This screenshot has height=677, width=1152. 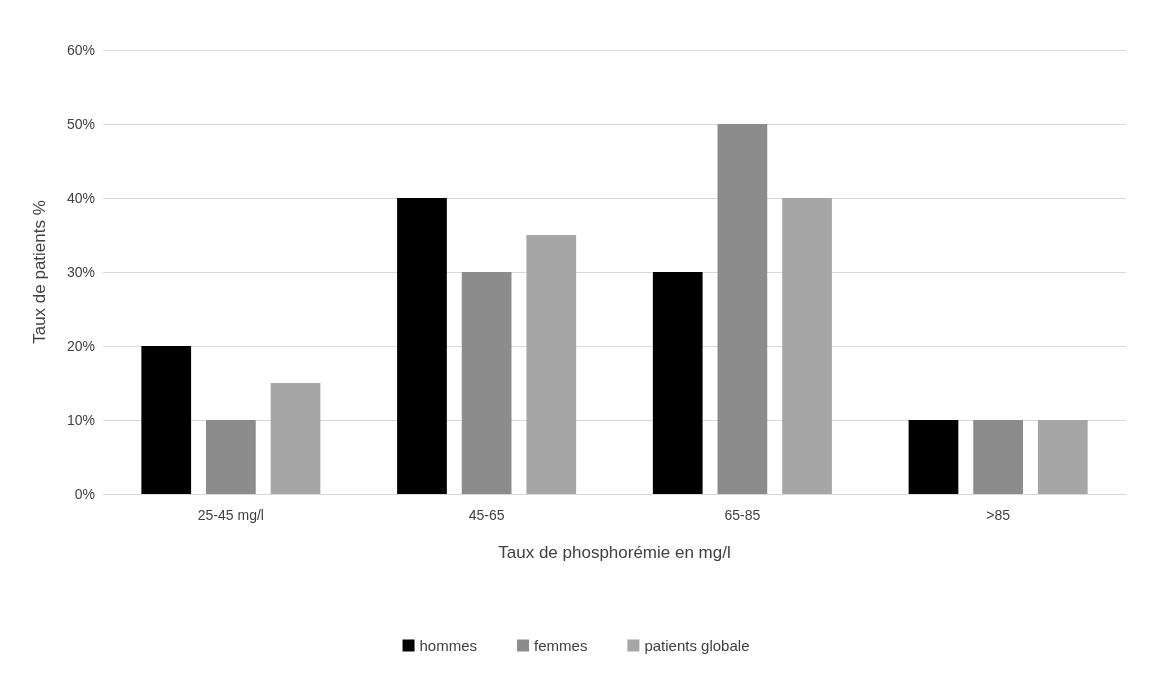 What do you see at coordinates (80, 272) in the screenshot?
I see `y-tick-label: 30%` at bounding box center [80, 272].